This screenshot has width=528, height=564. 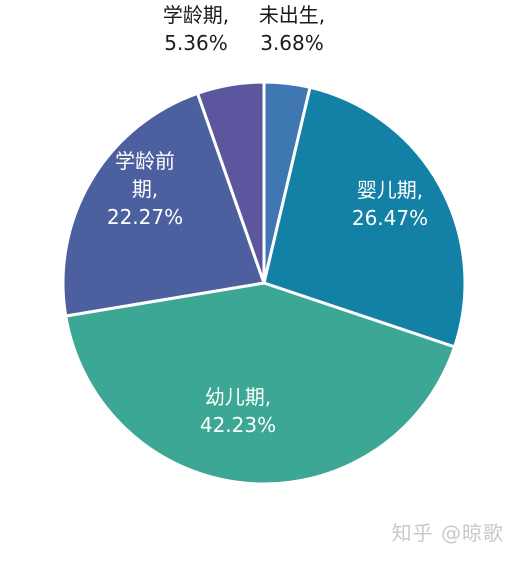 What do you see at coordinates (196, 29) in the screenshot?
I see `label-schoolage: 学龄期, 5.36%` at bounding box center [196, 29].